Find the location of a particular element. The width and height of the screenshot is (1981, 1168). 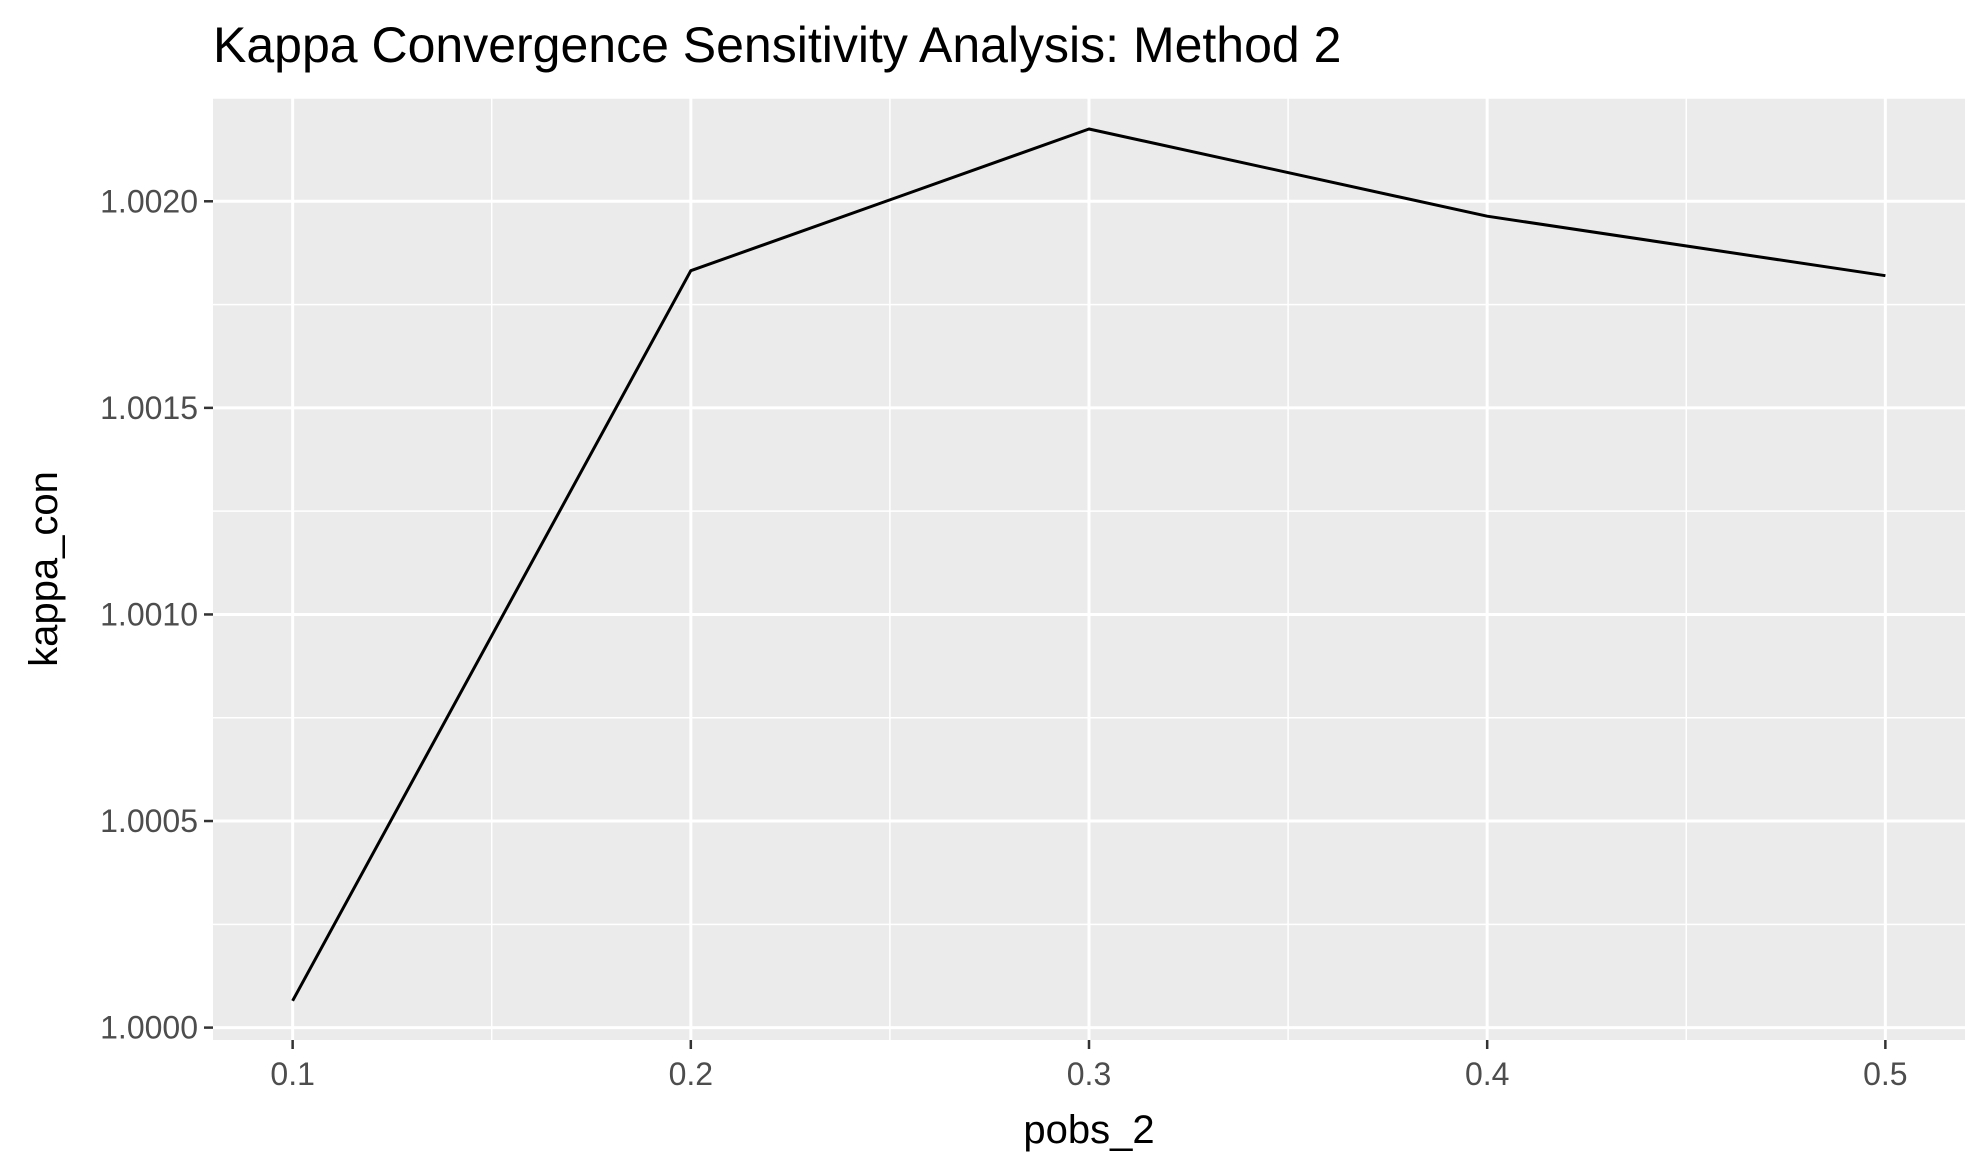

x-tick-label: 0.4 is located at coordinates (1487, 1074).